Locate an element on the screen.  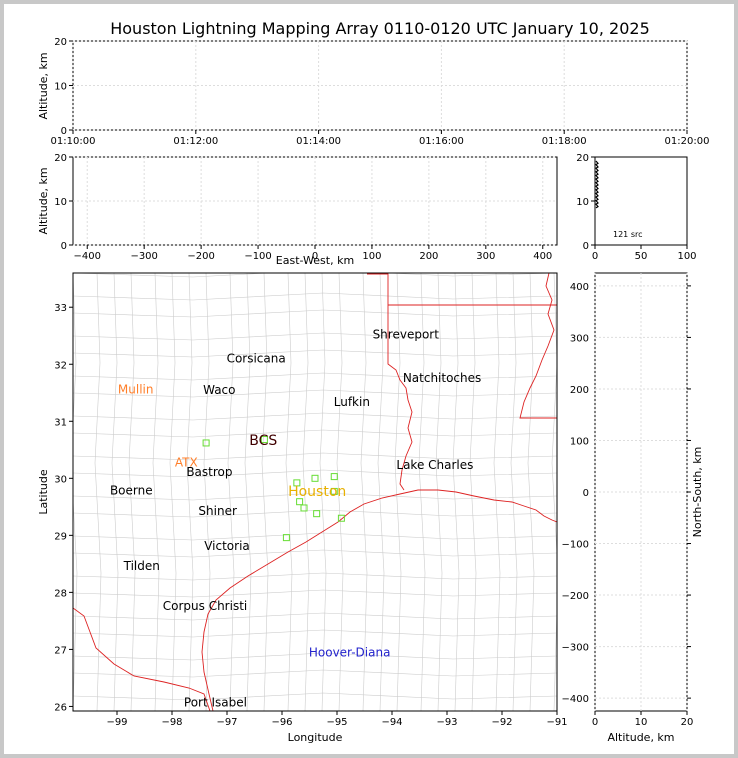
northsouth-tick-label: 100 is located at coordinates (579, 441).